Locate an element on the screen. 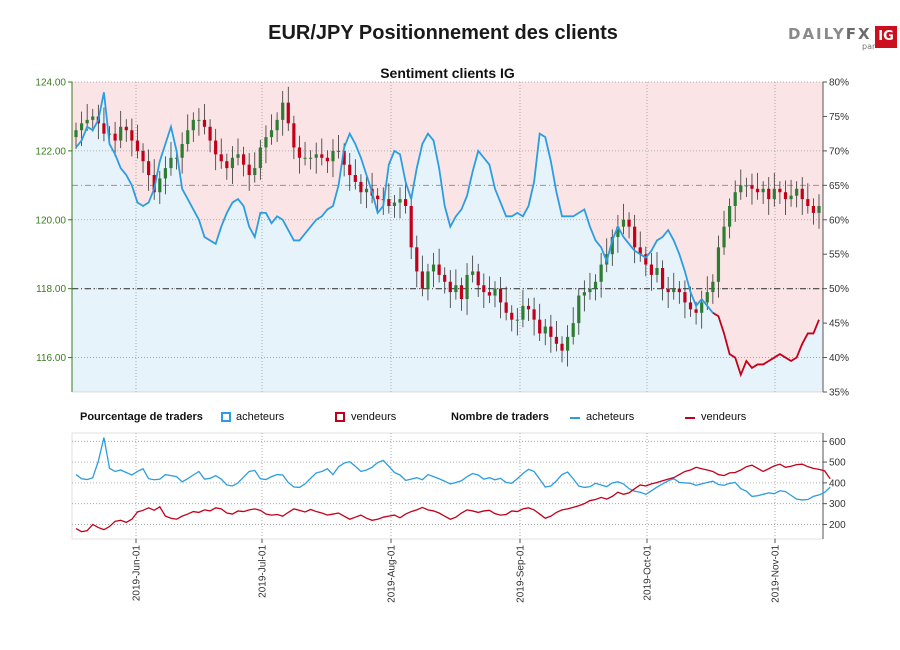 Image resolution: width=900 pixels, height=650 pixels. num-sellers-line is located at coordinates (453, 498).